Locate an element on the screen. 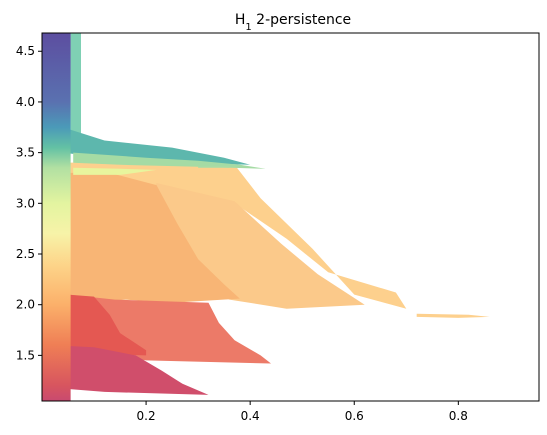  region-orange-band-main is located at coordinates (154, 238).